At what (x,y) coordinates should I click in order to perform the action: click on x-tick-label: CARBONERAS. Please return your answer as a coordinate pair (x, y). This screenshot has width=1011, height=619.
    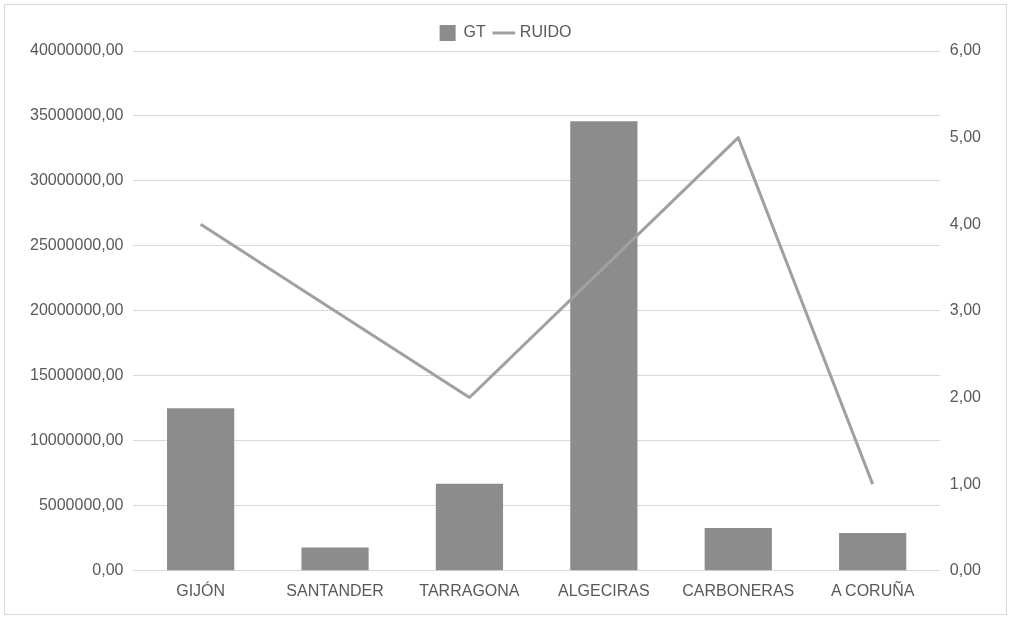
    Looking at the image, I should click on (738, 590).